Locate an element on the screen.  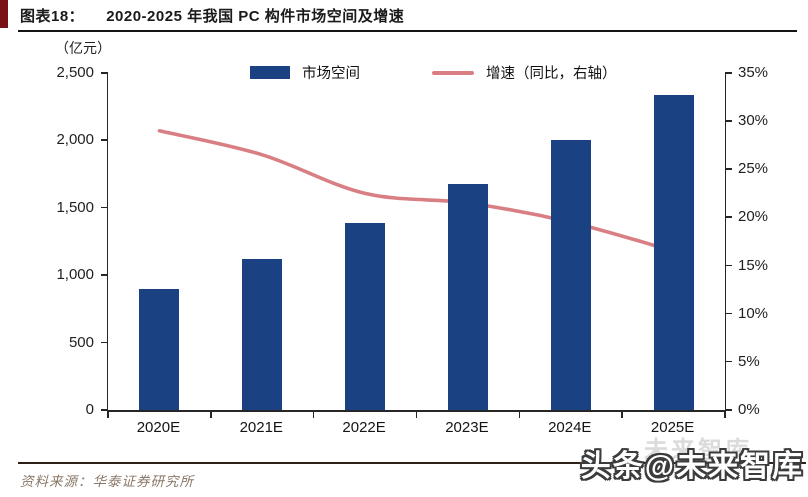
legend-label-market-space: 市场空间 is located at coordinates (331, 74).